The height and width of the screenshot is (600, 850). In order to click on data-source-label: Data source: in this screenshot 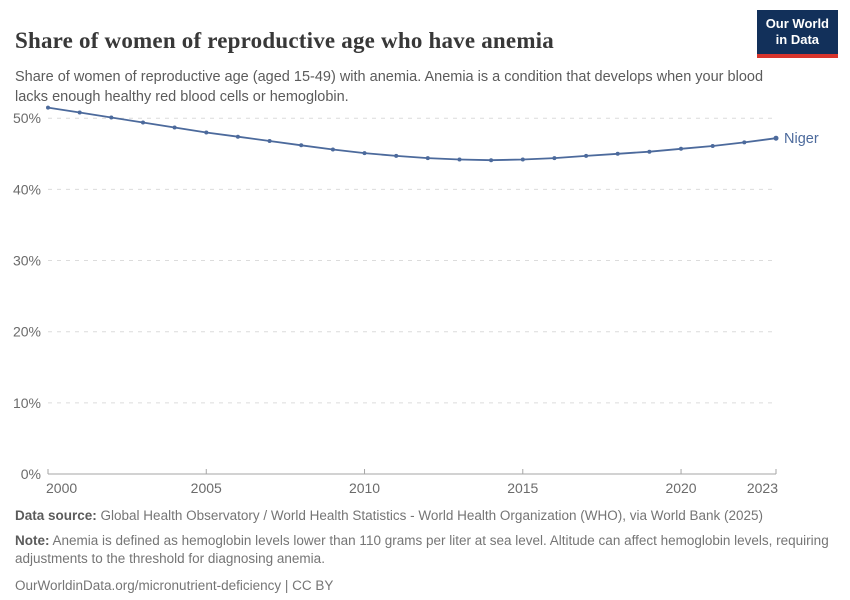, I will do `click(56, 515)`.